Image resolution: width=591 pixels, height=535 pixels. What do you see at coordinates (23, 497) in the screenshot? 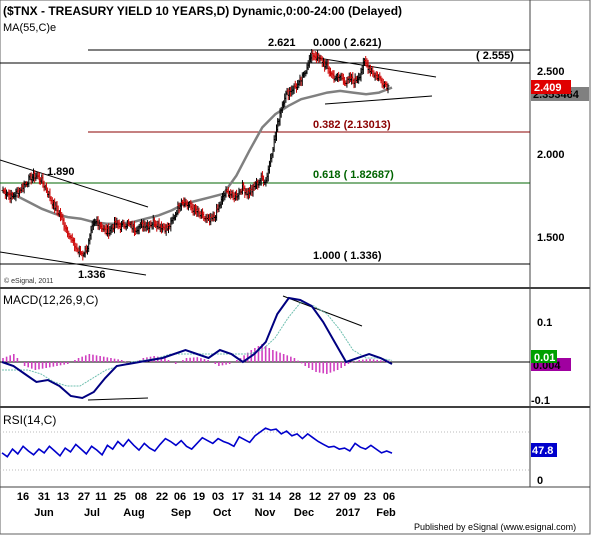
I see `x-day-tick: 16` at bounding box center [23, 497].